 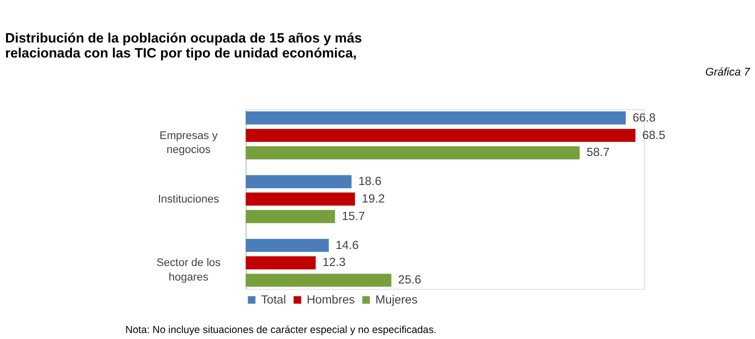 What do you see at coordinates (410, 279) in the screenshot?
I see `data-label: 25.6` at bounding box center [410, 279].